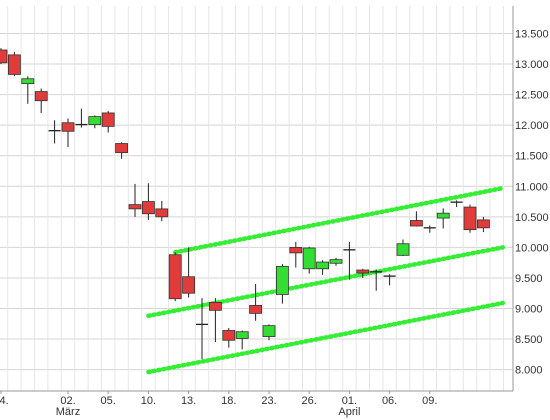 Image resolution: width=550 pixels, height=420 pixels. Describe the element at coordinates (228, 401) in the screenshot. I see `x-tick-label: 18.` at that location.